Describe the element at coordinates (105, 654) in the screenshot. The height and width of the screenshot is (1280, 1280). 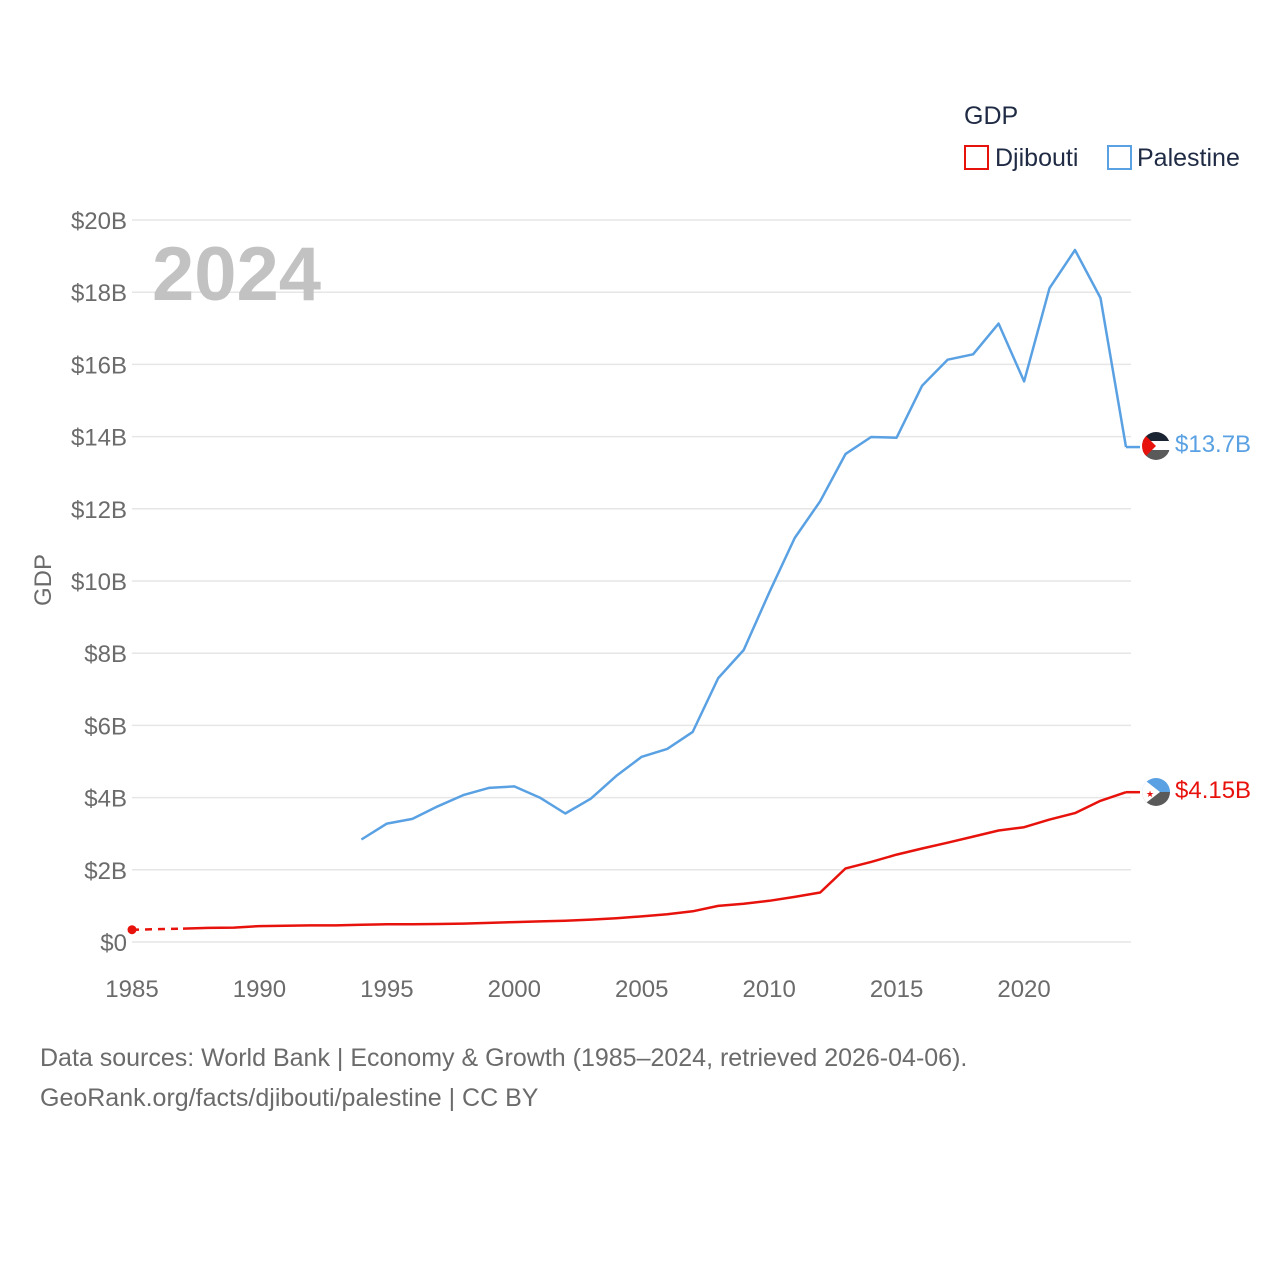
I see `y-tick-label: $8B` at that location.